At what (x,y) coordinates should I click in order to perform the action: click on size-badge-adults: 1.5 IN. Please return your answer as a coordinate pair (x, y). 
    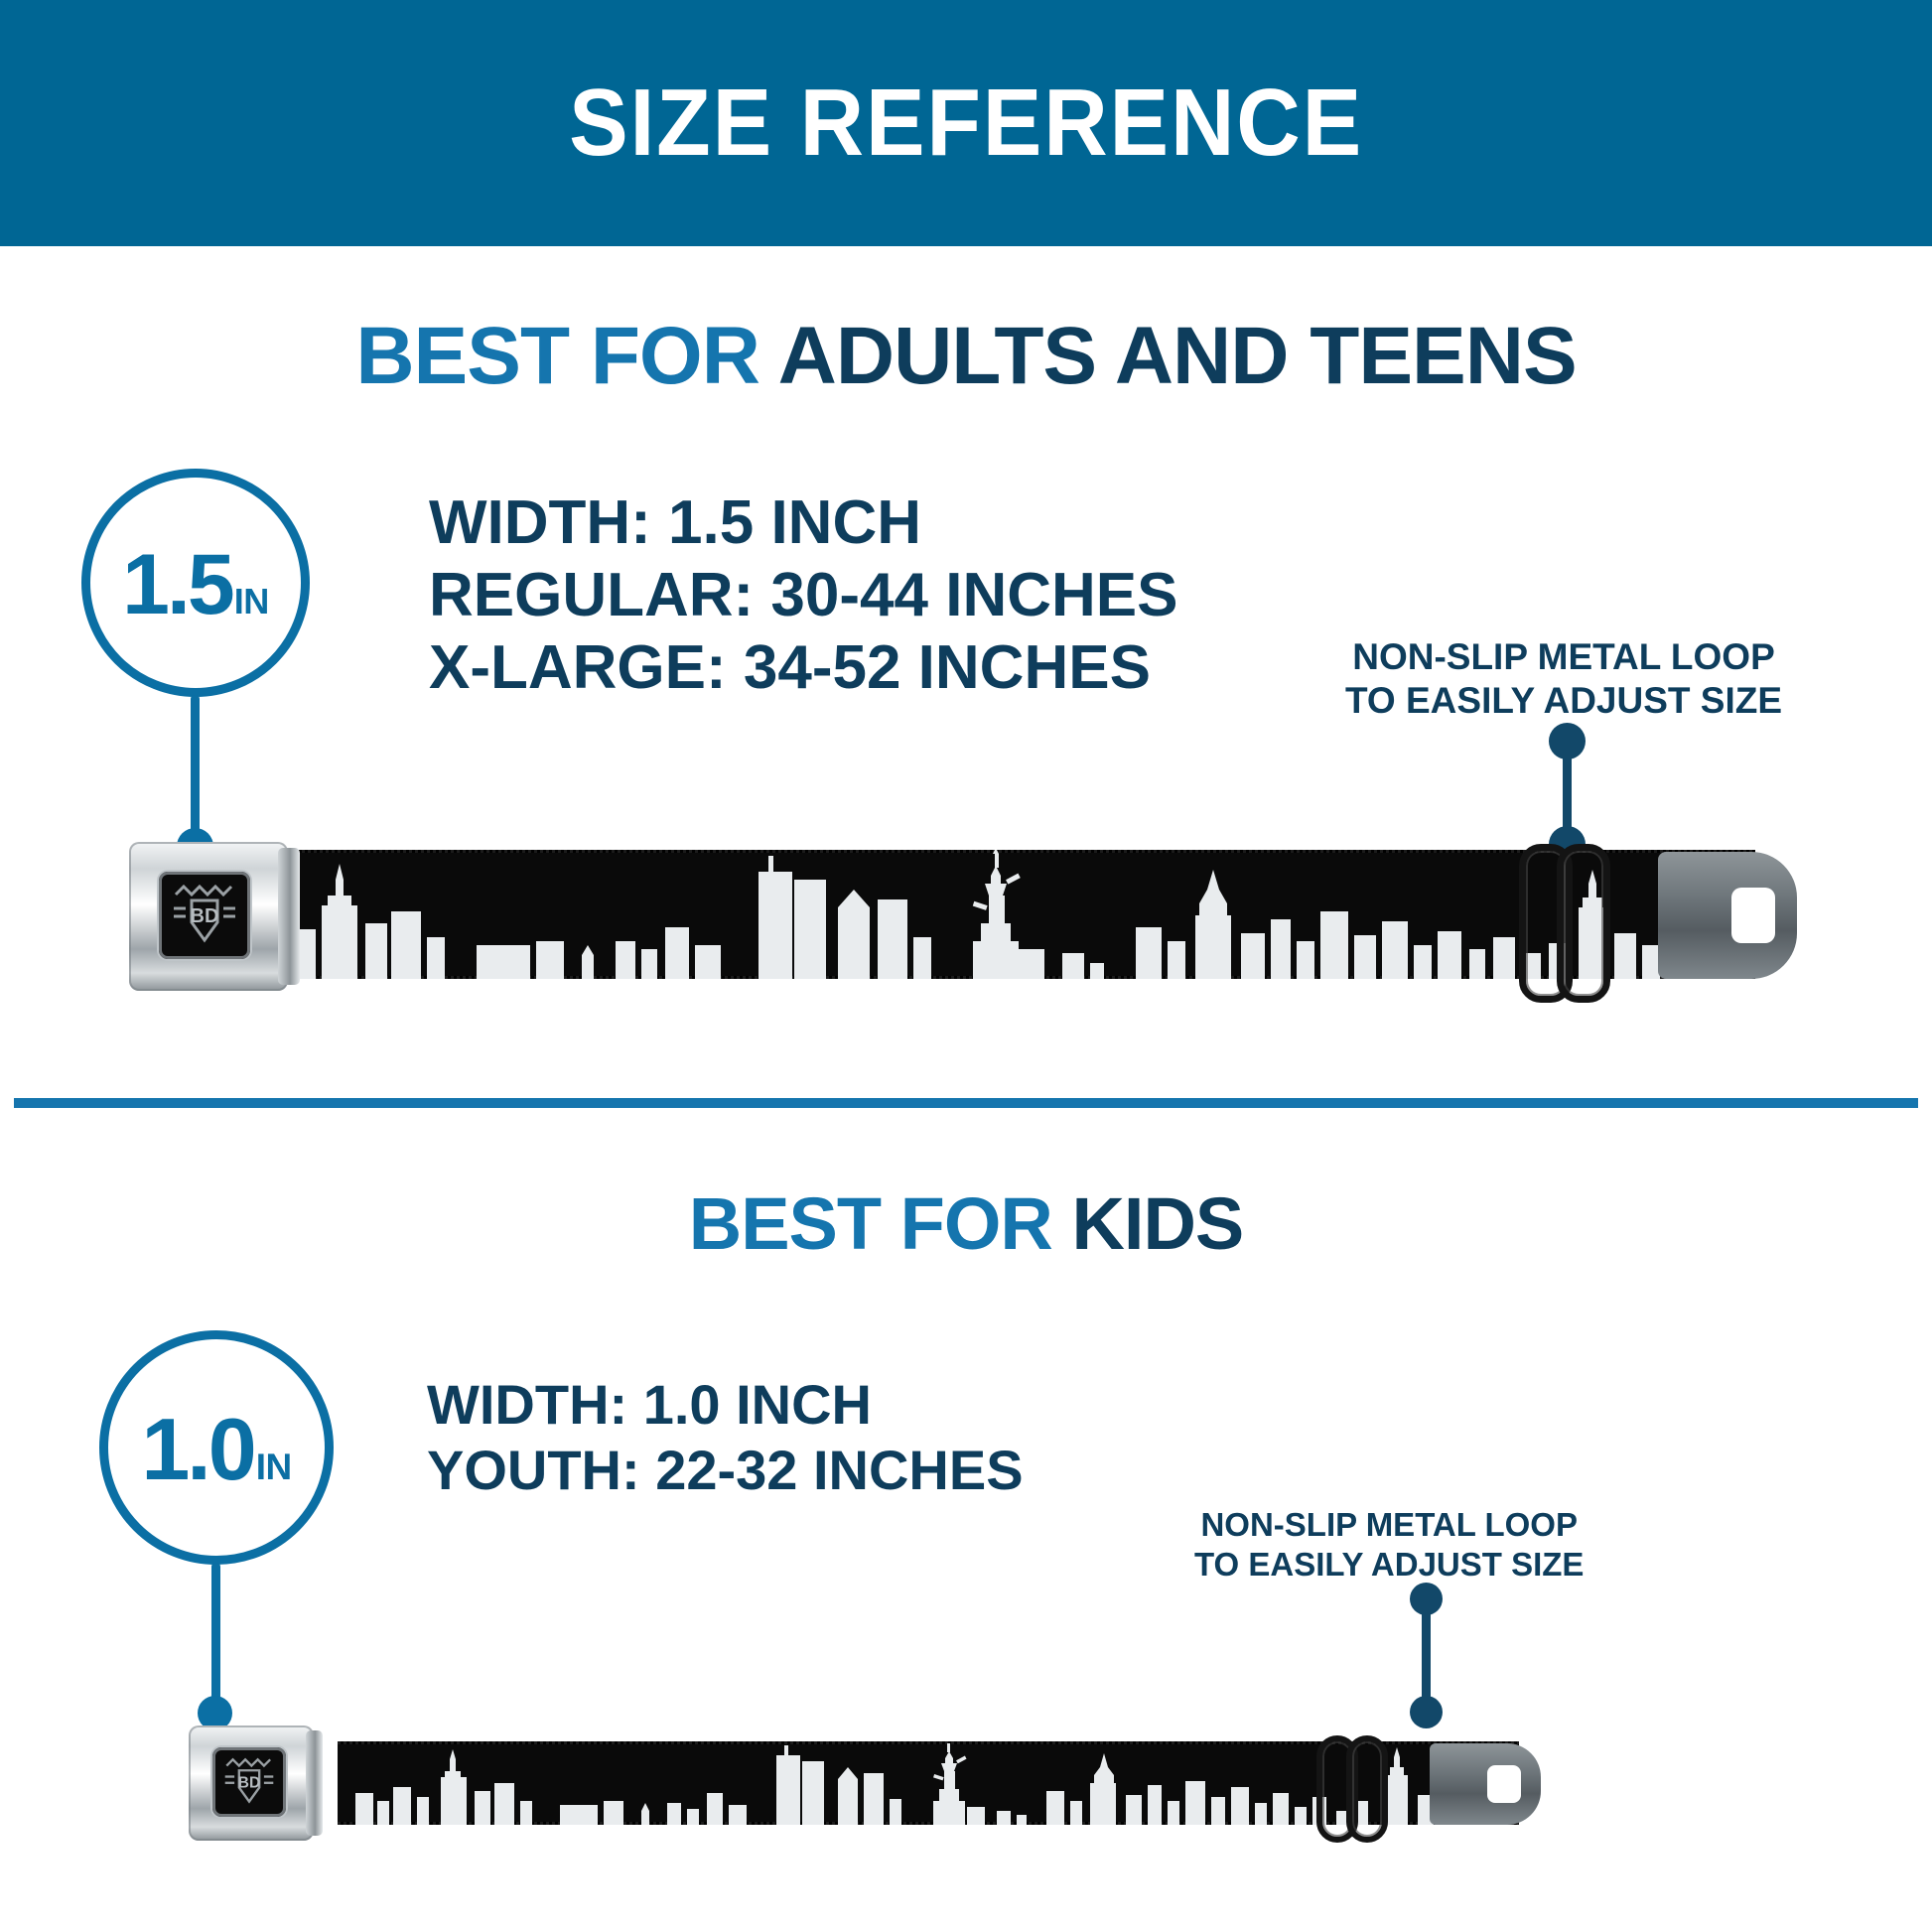
    Looking at the image, I should click on (211, 683).